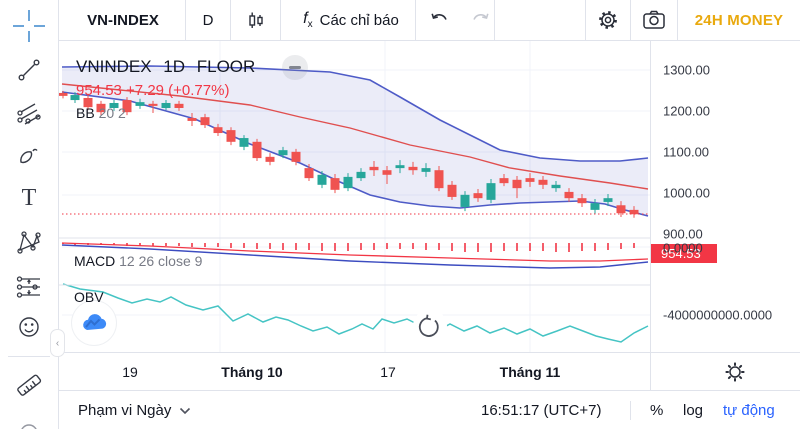  I want to click on broker-logo-button, so click(94, 323).